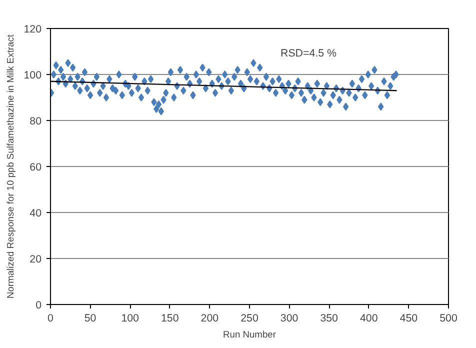 The width and height of the screenshot is (476, 348). Describe the element at coordinates (36, 214) in the screenshot. I see `y-tick-label: 40` at that location.